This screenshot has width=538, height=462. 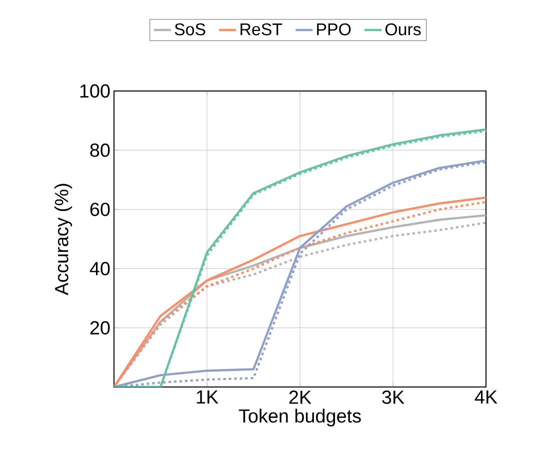 I want to click on x-tick-label: 2K, so click(x=300, y=397).